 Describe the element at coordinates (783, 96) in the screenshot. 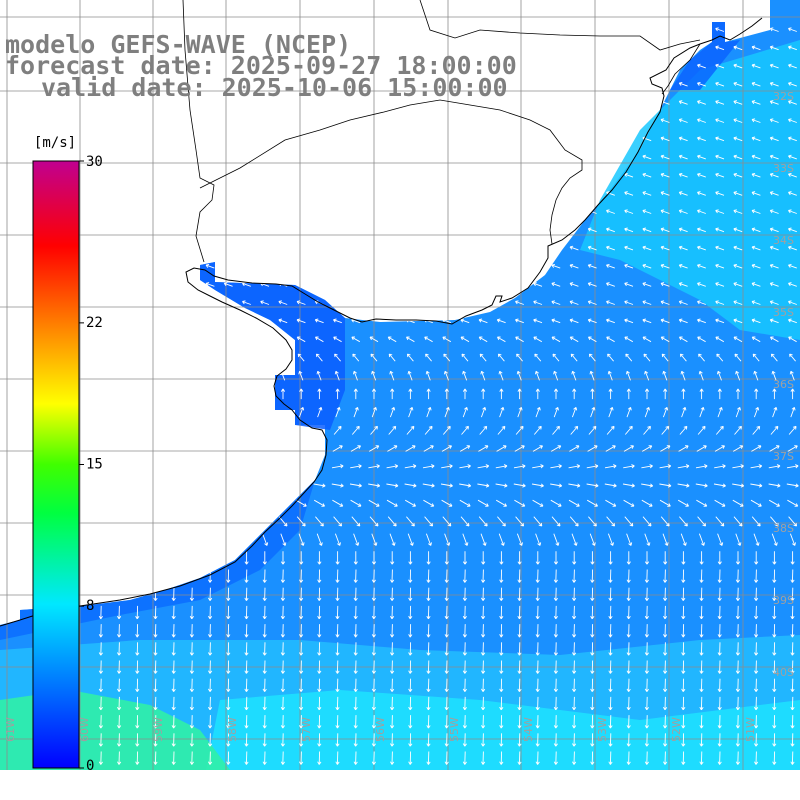

I see `lat-label: 32S` at that location.